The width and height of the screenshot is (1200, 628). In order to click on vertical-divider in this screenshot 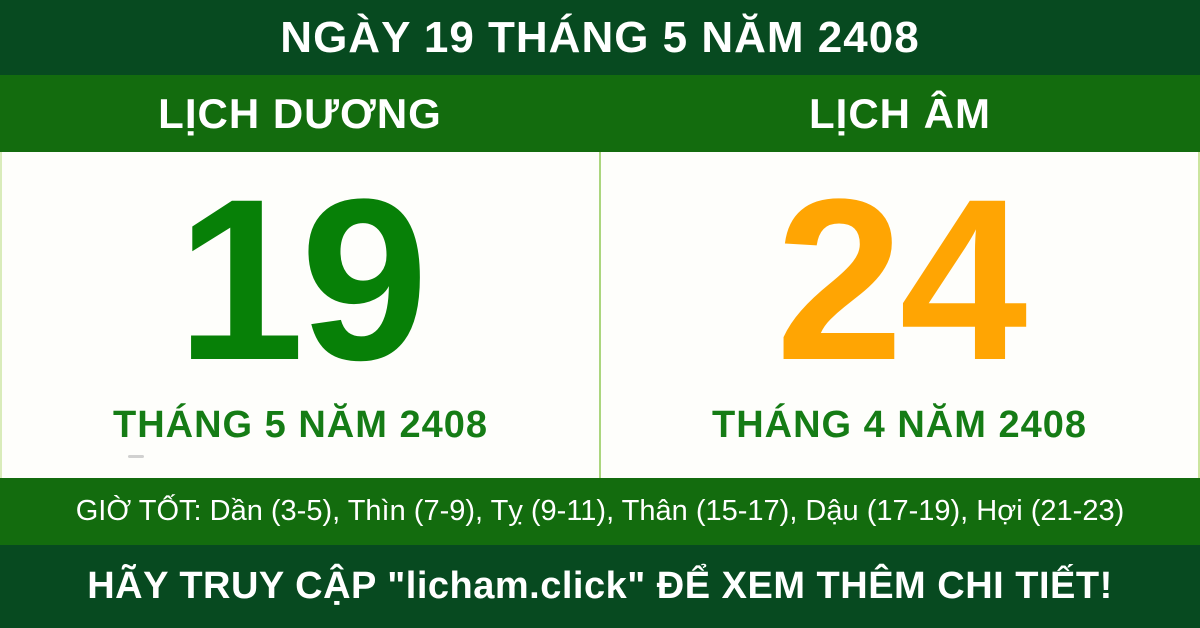, I will do `click(600, 315)`.